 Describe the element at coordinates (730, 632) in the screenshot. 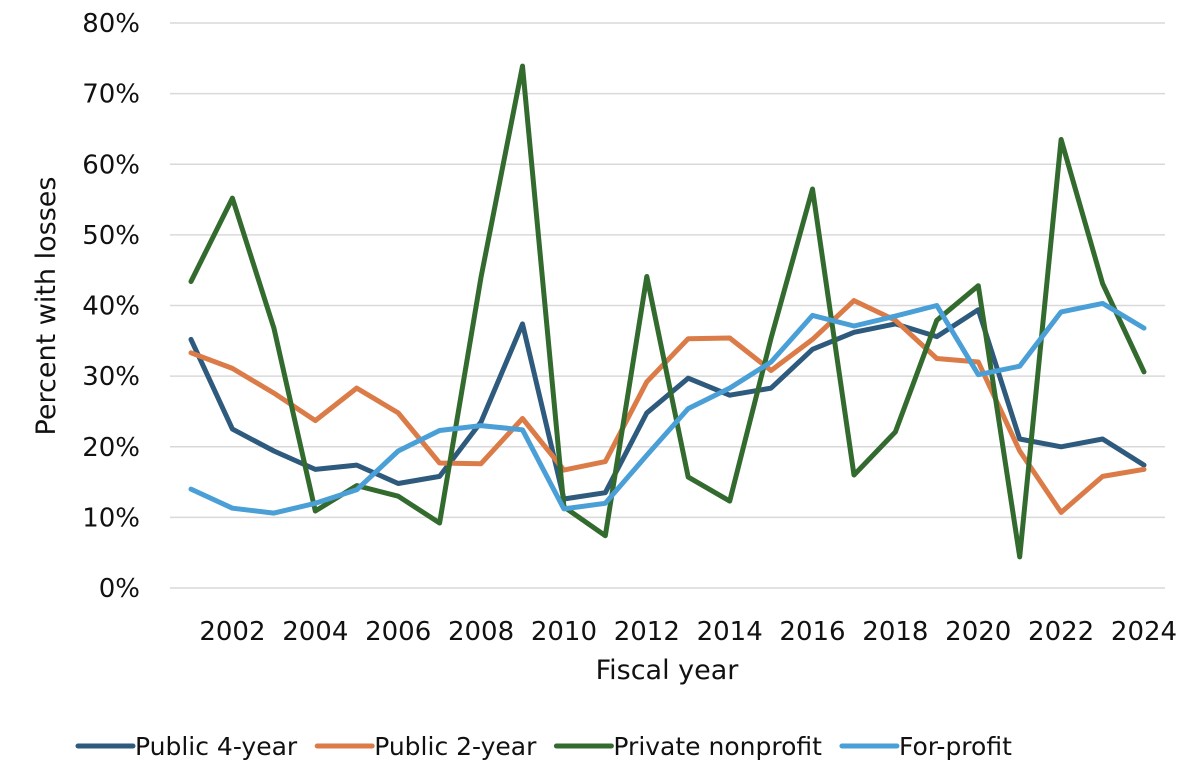

I see `x-tick-label: 2014` at that location.